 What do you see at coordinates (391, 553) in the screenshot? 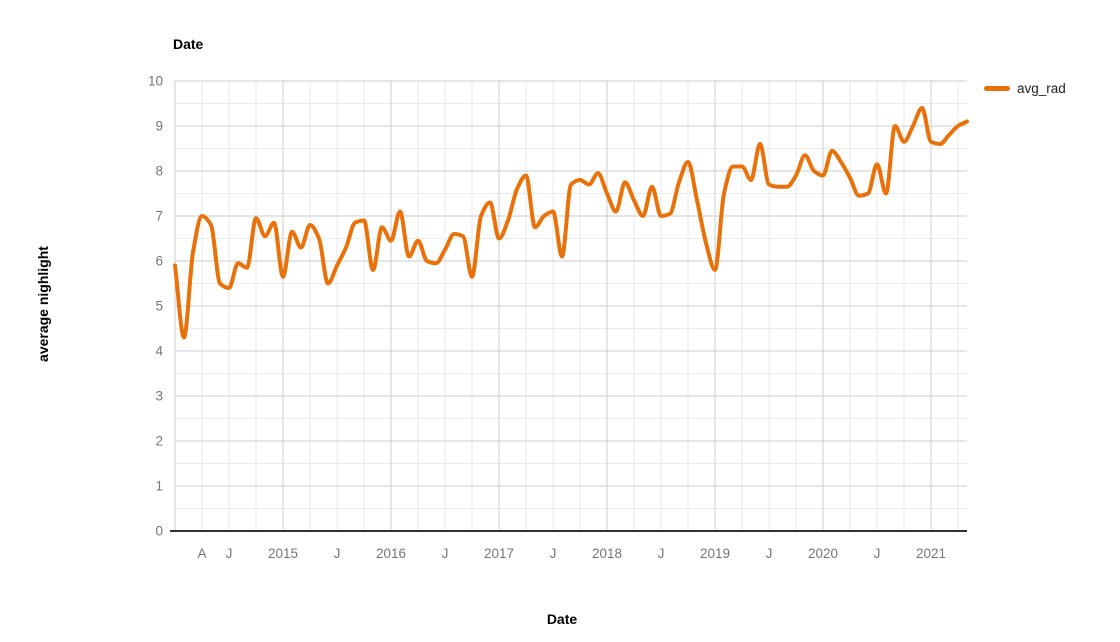
I see `x-tick-label: 2016` at bounding box center [391, 553].